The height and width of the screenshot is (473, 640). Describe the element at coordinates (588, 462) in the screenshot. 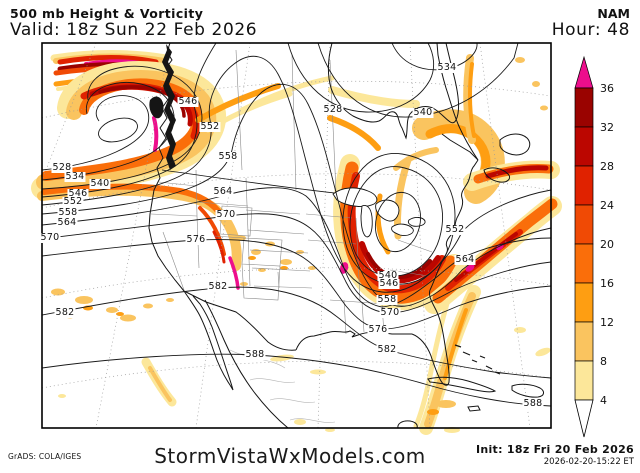

I see `generated-timestamp: 2026-02-20-15:22 ET` at that location.